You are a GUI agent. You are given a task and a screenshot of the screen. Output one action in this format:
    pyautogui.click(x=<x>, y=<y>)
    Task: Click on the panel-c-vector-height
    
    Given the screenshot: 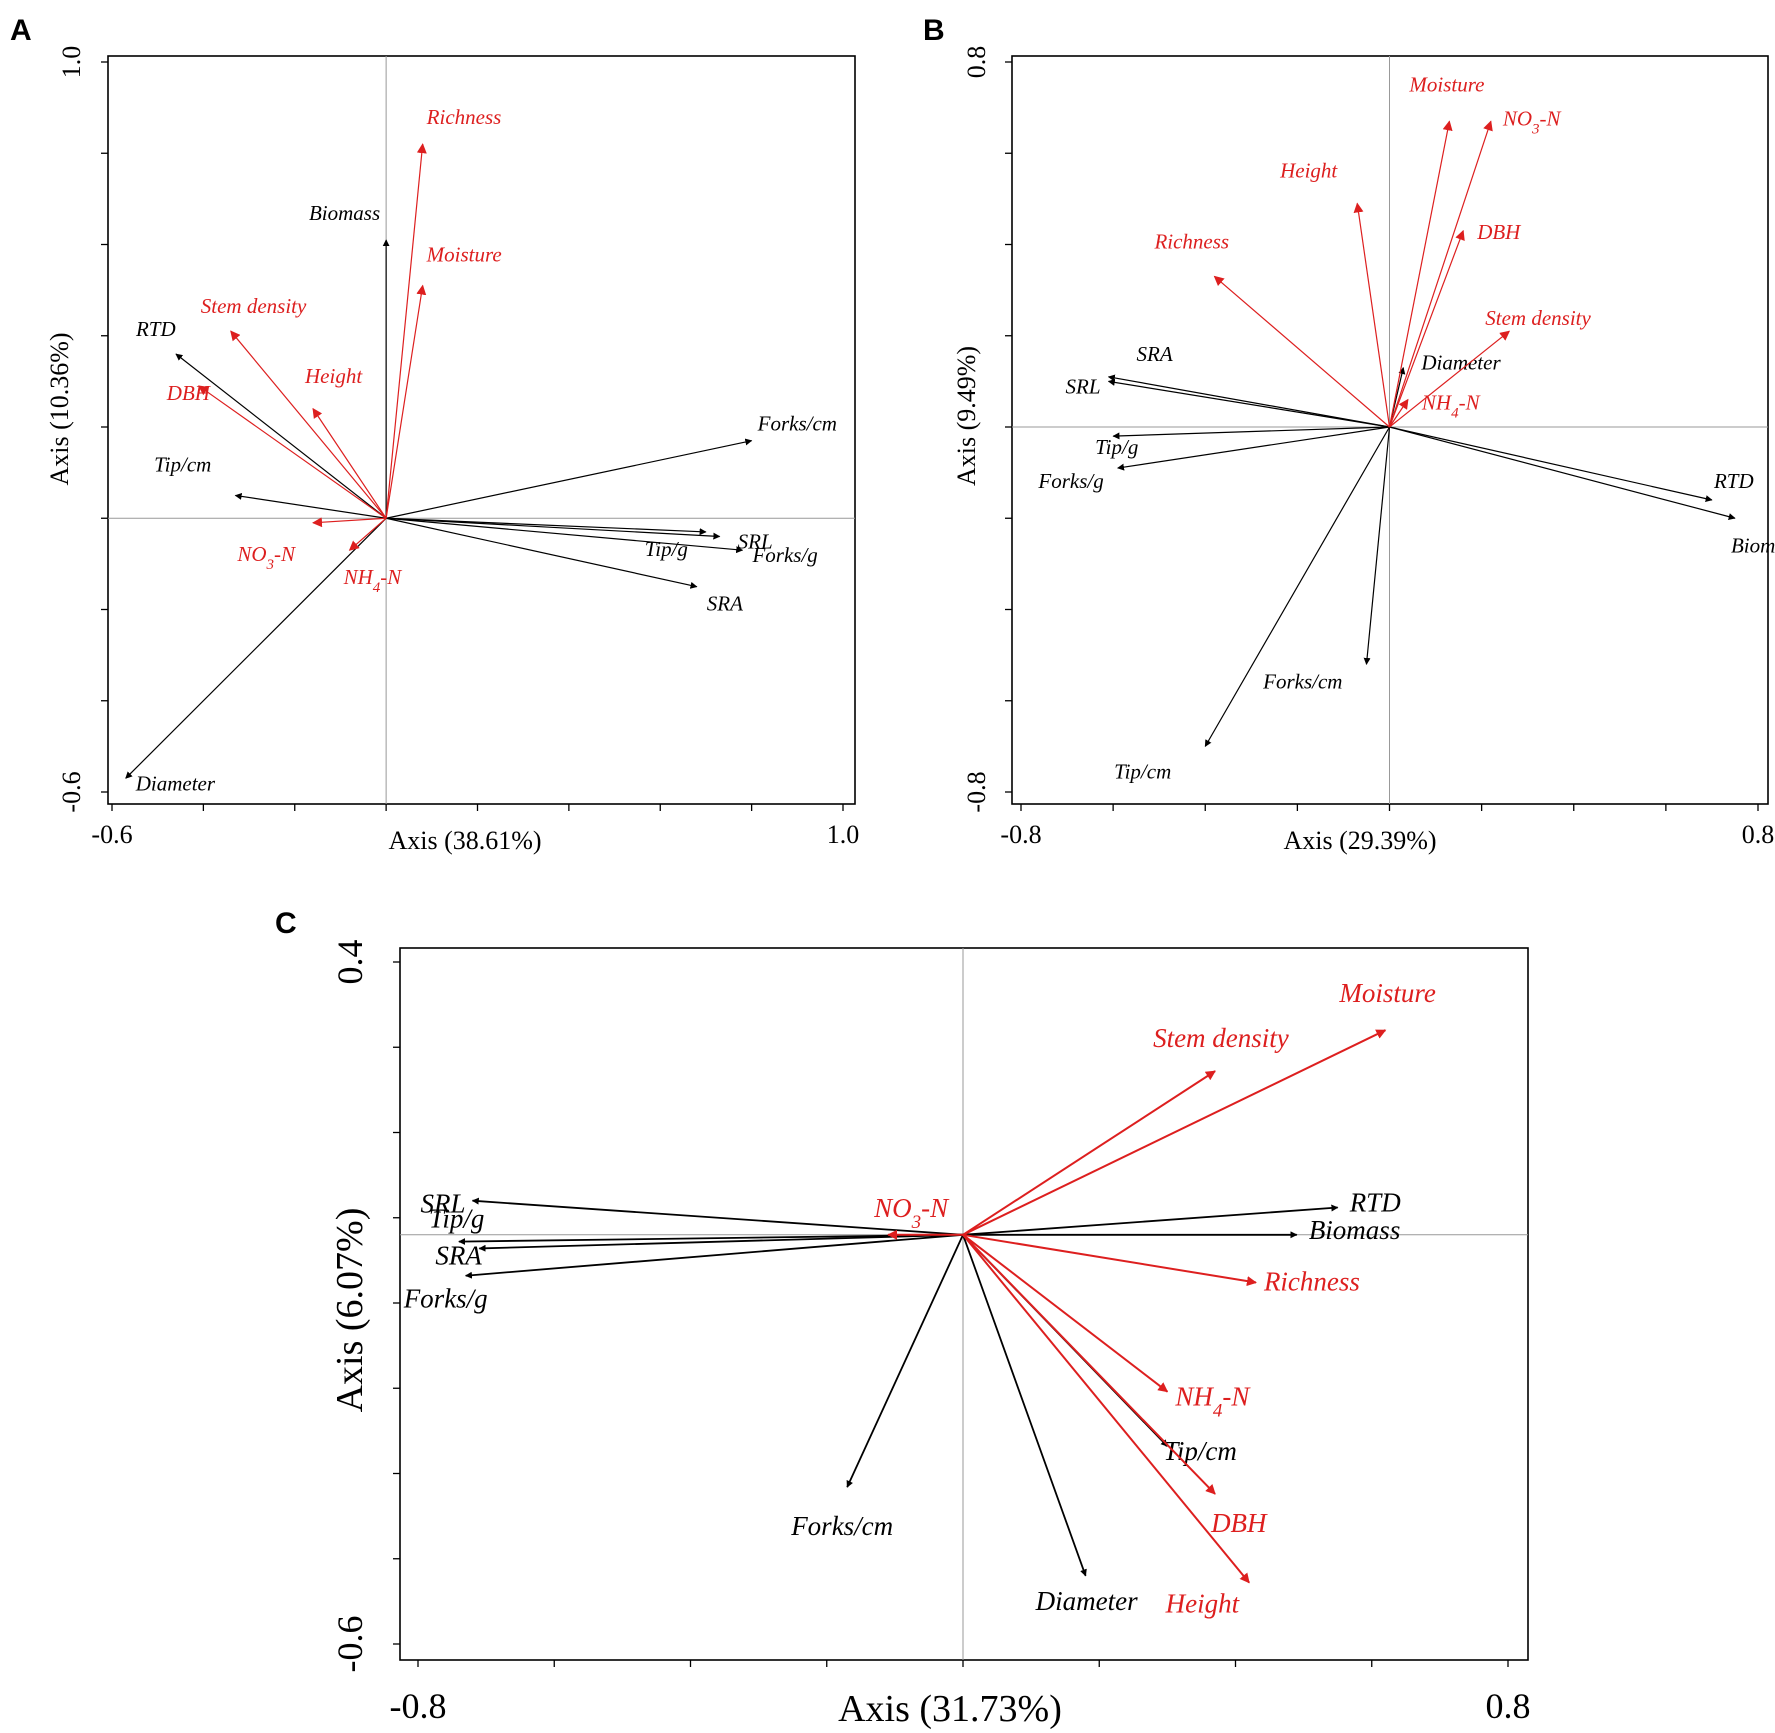 What is the action you would take?
    pyautogui.click(x=1106, y=1409)
    